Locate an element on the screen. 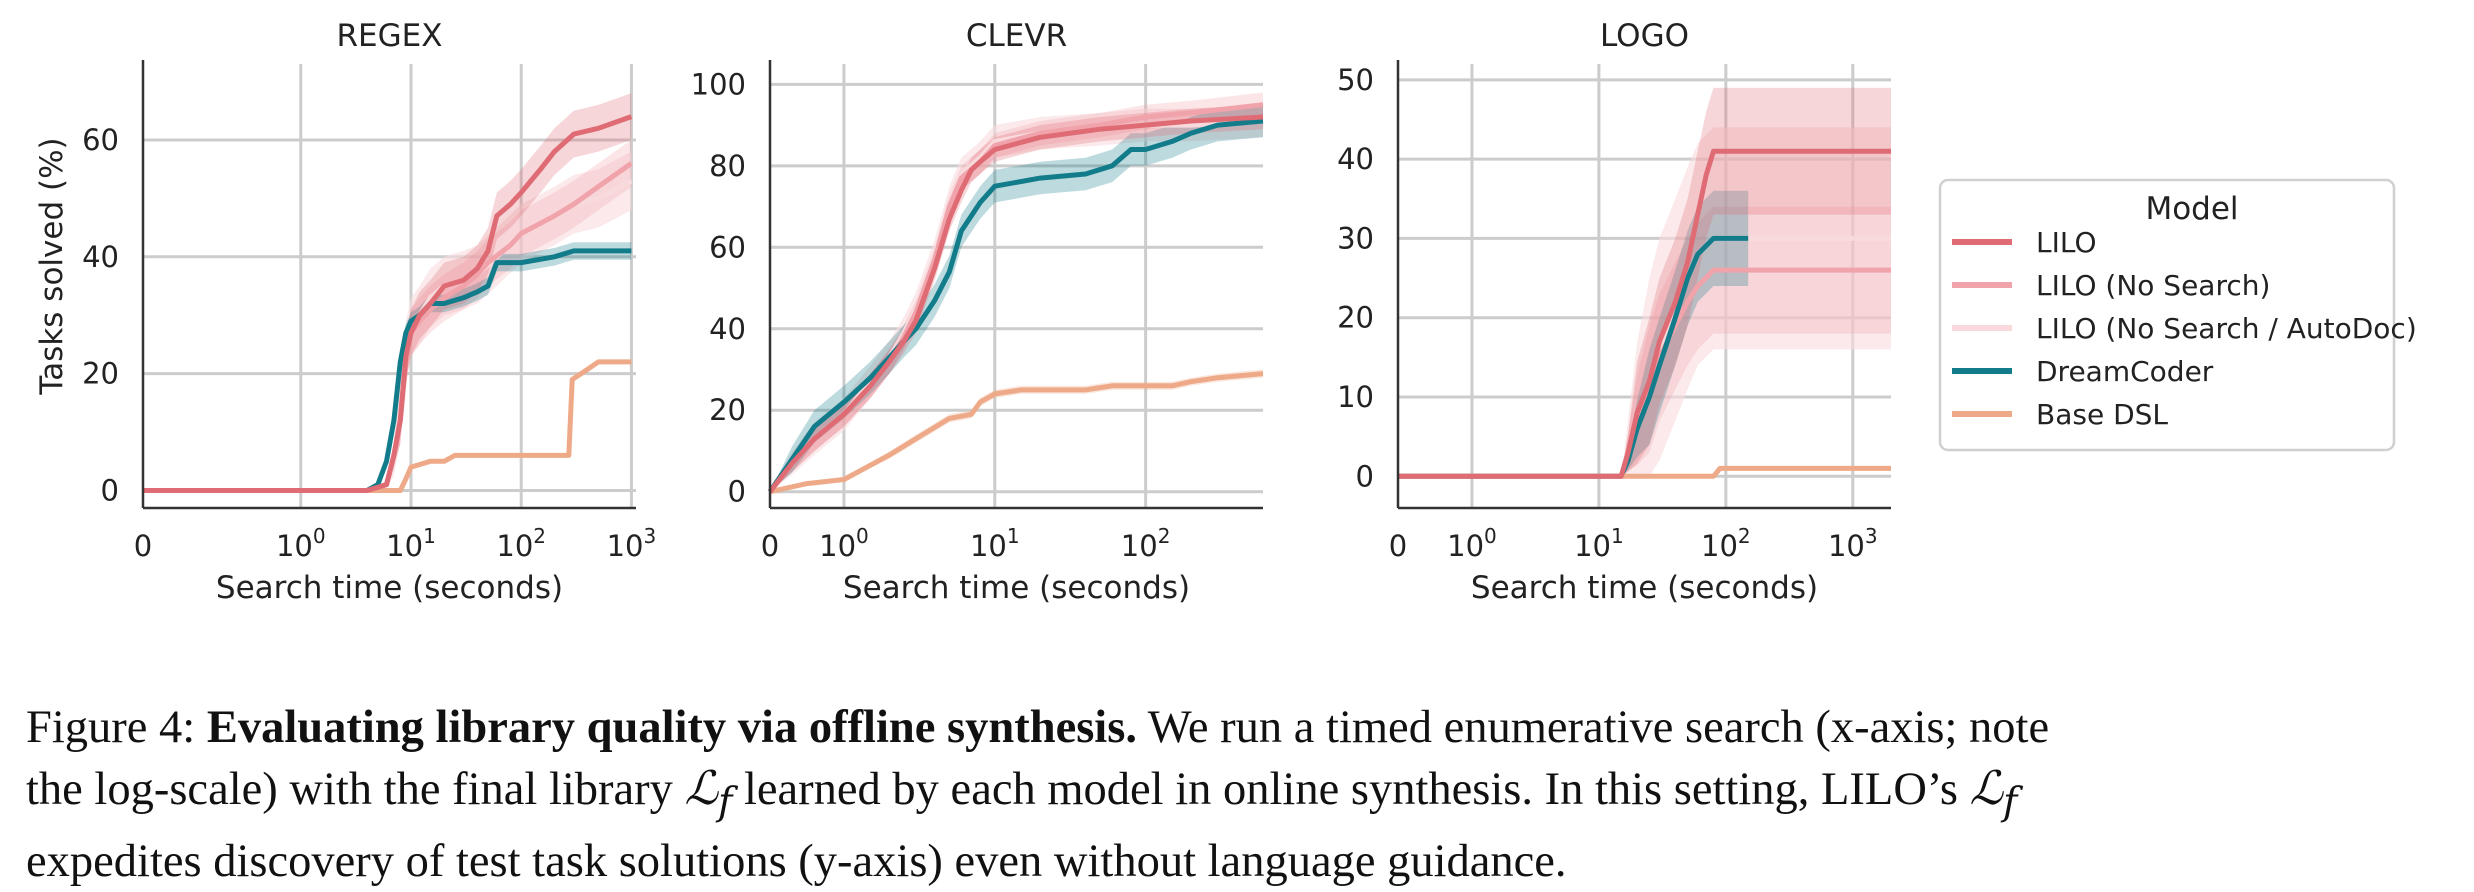 This screenshot has width=2474, height=892. y-axis-label: Tasks solved (%) is located at coordinates (52, 266).